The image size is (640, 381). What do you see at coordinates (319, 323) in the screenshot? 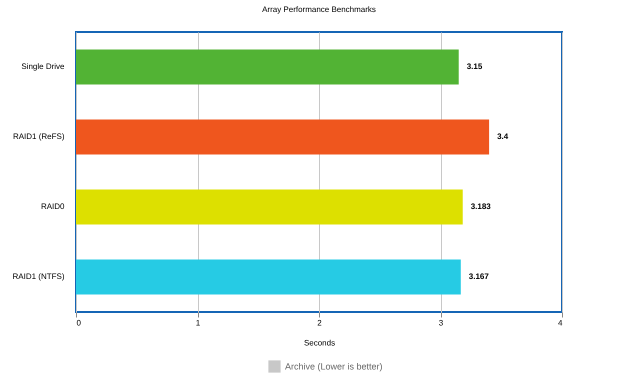
I see `x-tick-label: 2` at bounding box center [319, 323].